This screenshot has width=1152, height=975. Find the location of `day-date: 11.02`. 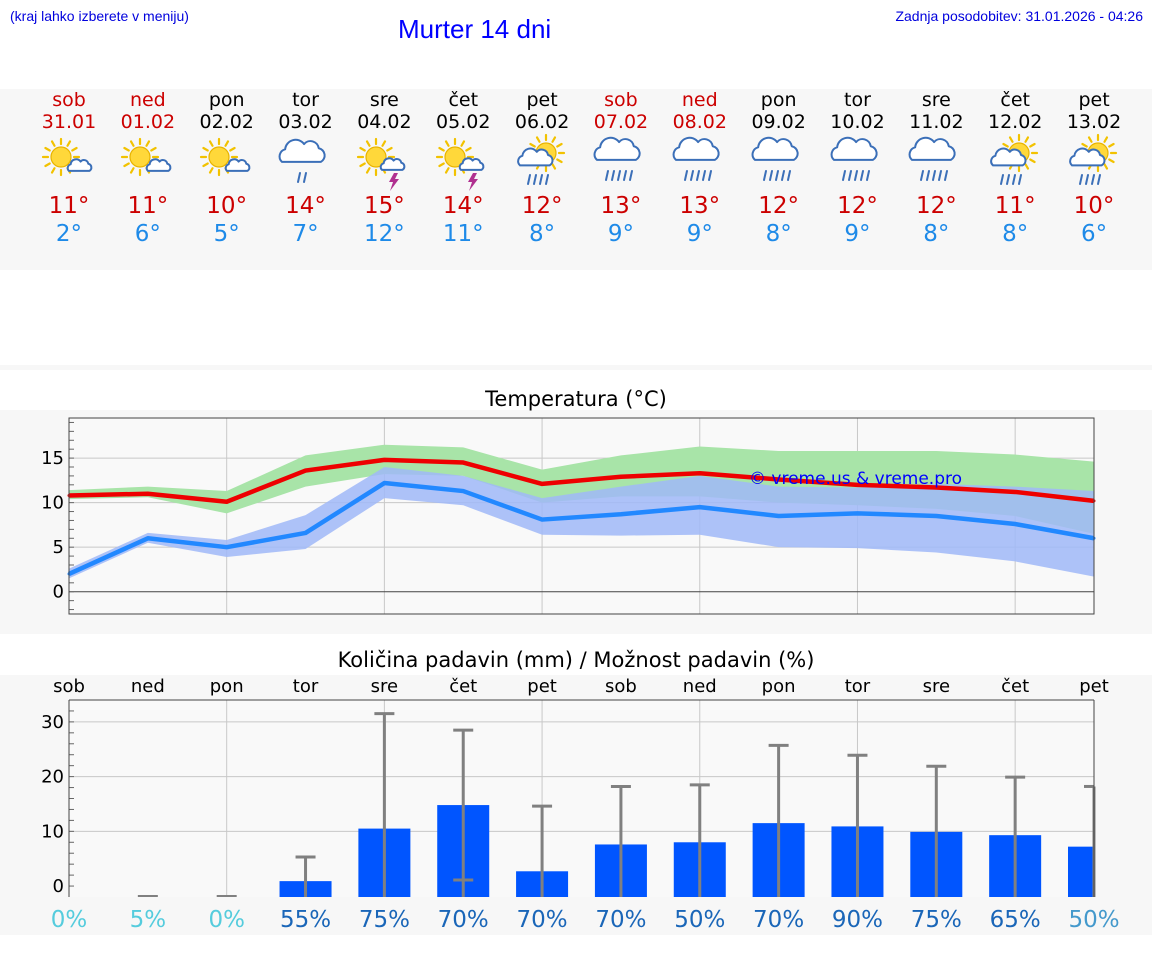

day-date: 11.02 is located at coordinates (936, 122).